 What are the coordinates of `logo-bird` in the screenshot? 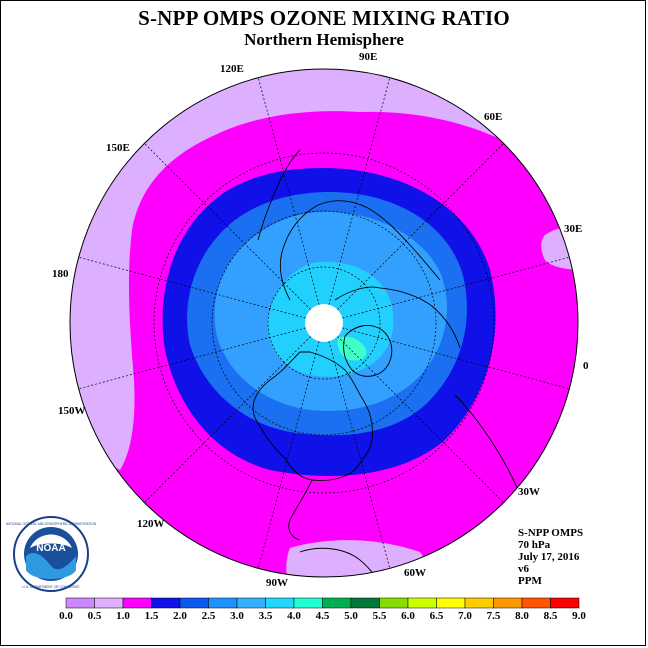 It's located at (51, 541).